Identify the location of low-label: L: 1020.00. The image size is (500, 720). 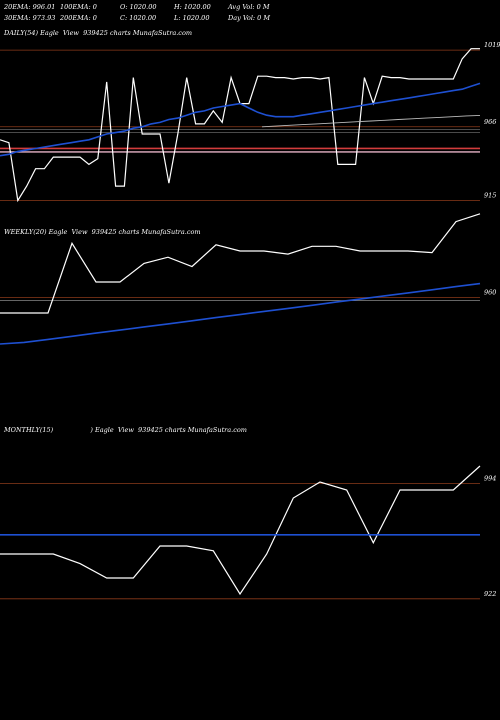
(192, 18).